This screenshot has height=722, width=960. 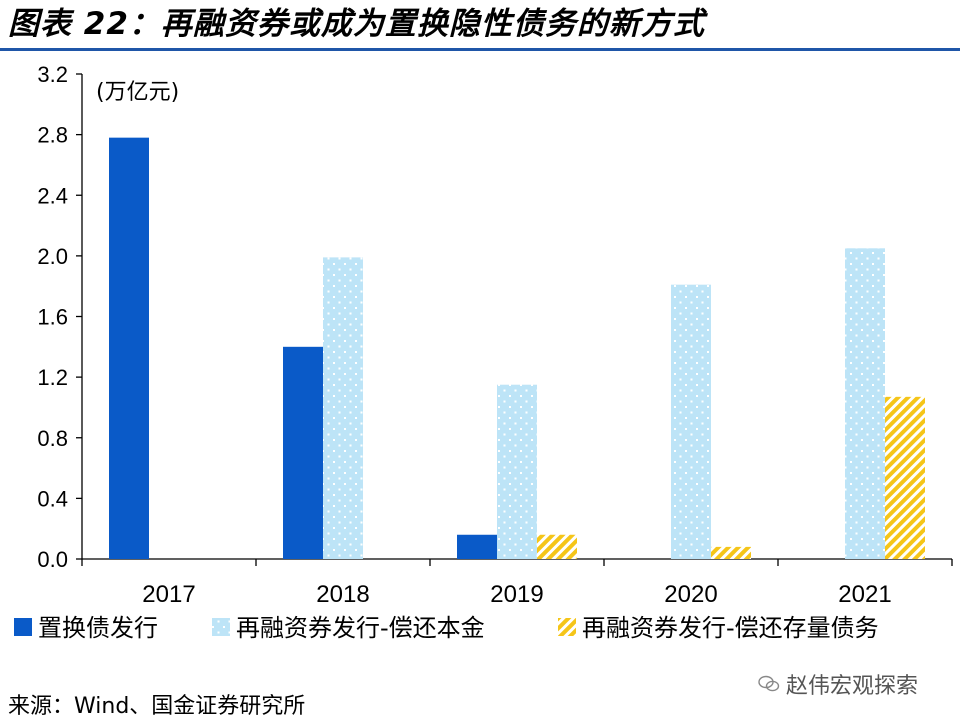 What do you see at coordinates (52, 135) in the screenshot?
I see `y-tick-label: 2.8` at bounding box center [52, 135].